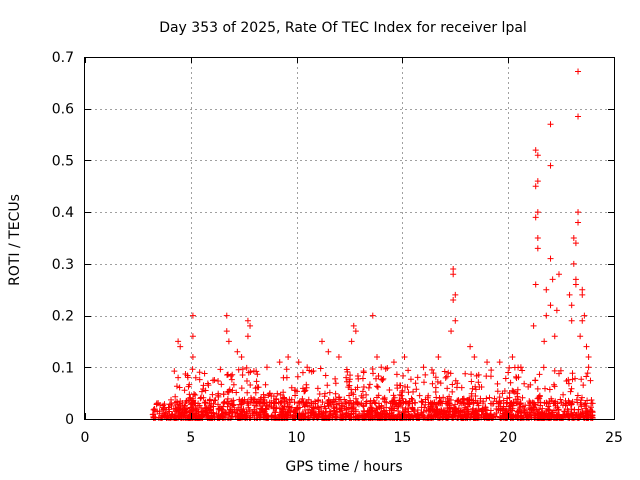  I want to click on y-tick-label: 0.2, so click(63, 317).